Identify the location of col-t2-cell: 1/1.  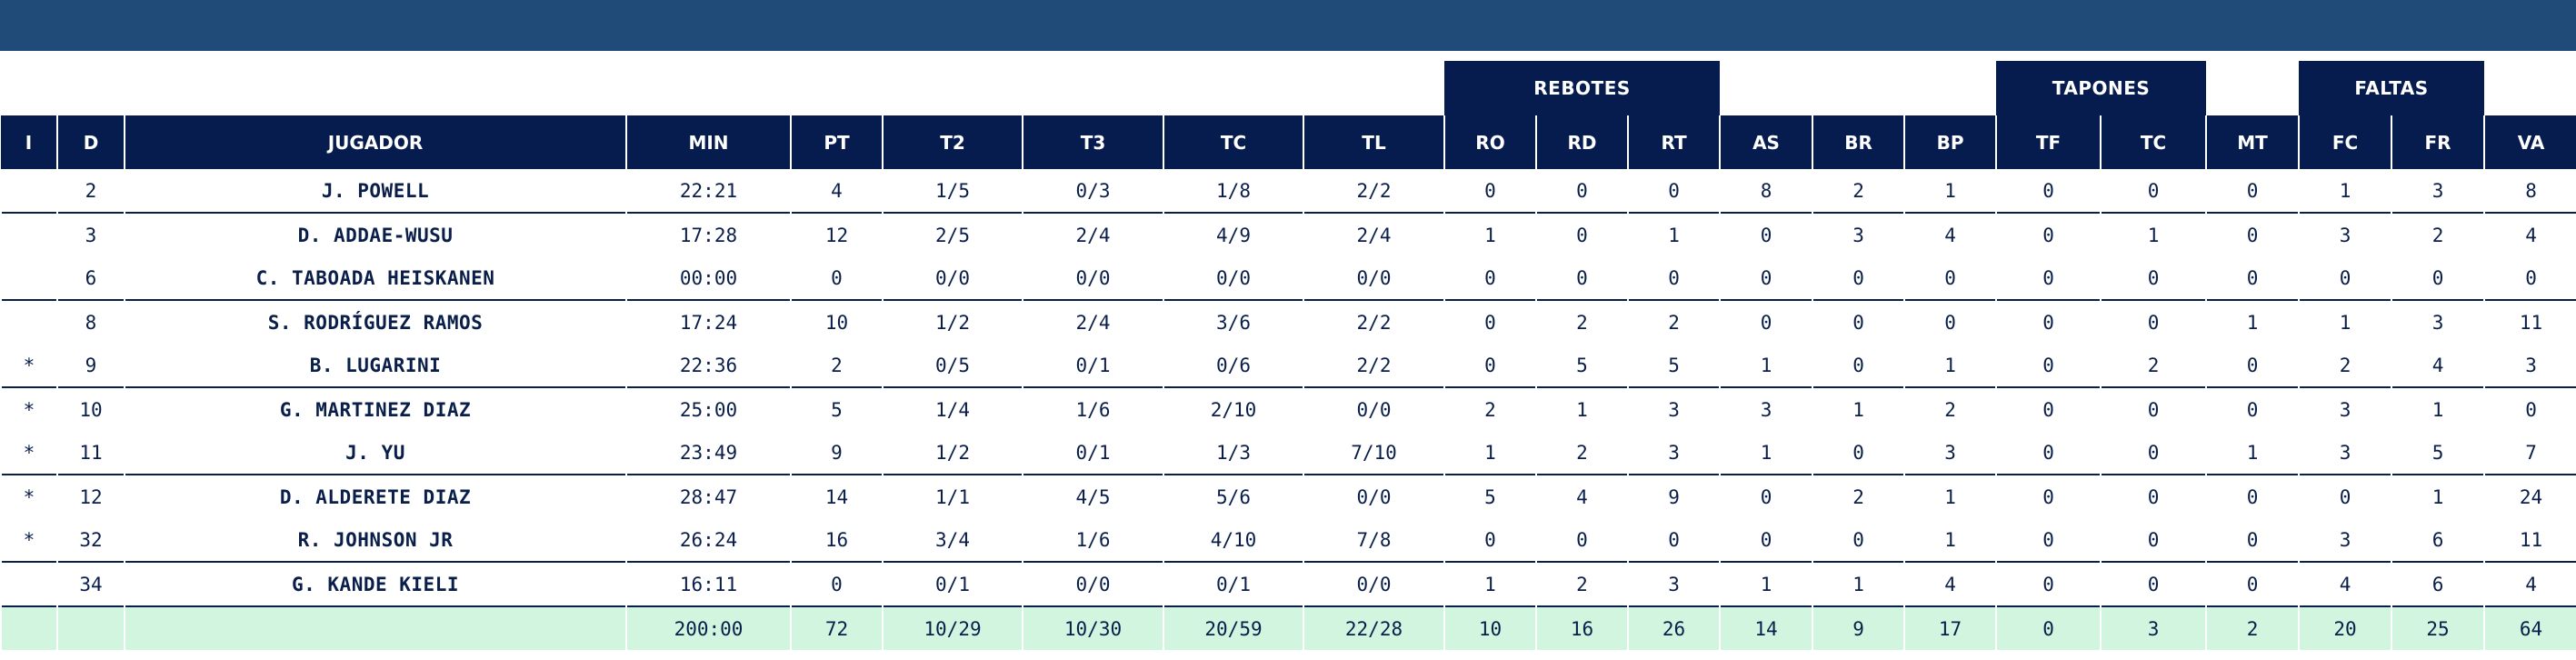
(953, 496).